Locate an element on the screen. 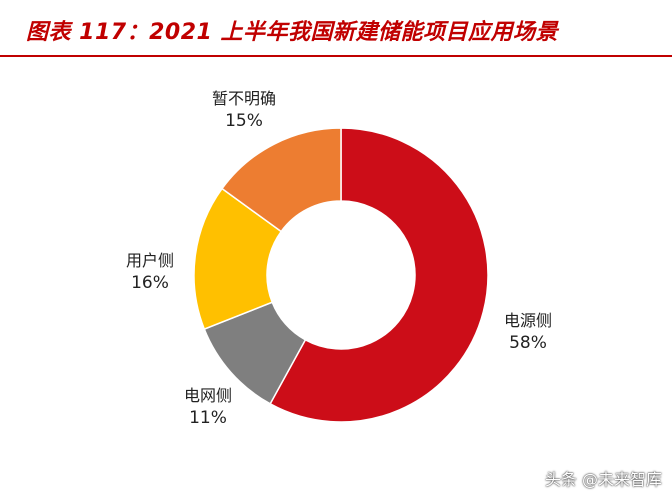 The image size is (672, 498). slice-label-3: 暂不明确 15% is located at coordinates (244, 110).